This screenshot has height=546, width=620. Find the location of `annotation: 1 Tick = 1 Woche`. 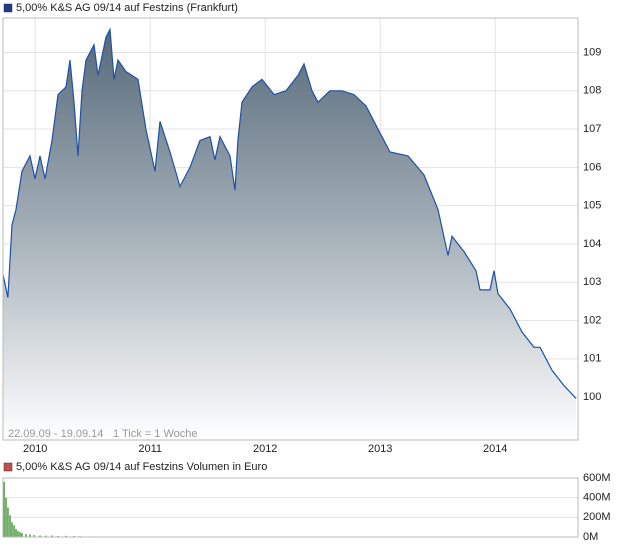

annotation: 1 Tick = 1 Woche is located at coordinates (155, 434).